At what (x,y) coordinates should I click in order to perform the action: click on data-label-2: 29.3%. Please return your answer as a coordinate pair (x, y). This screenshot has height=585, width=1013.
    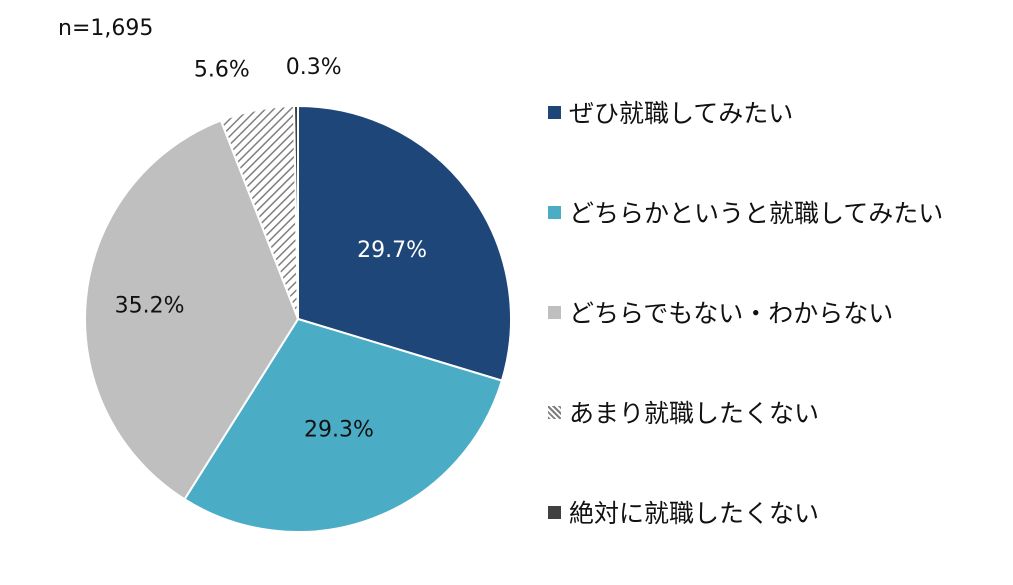
    Looking at the image, I should click on (339, 430).